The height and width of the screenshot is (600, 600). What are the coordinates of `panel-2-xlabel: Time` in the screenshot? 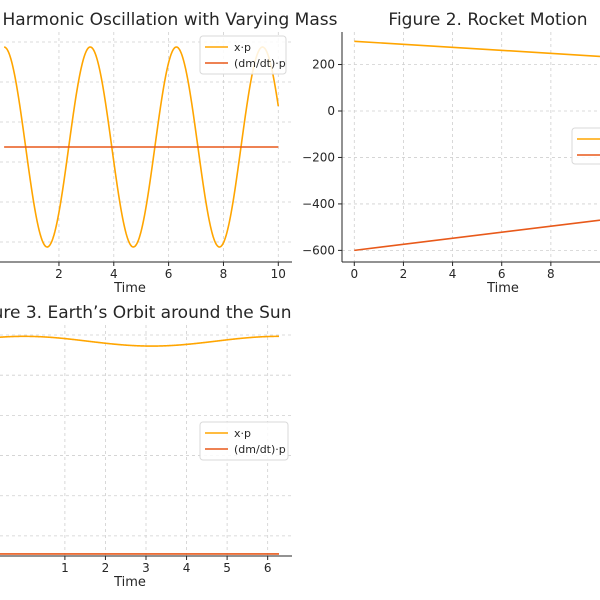 It's located at (502, 288).